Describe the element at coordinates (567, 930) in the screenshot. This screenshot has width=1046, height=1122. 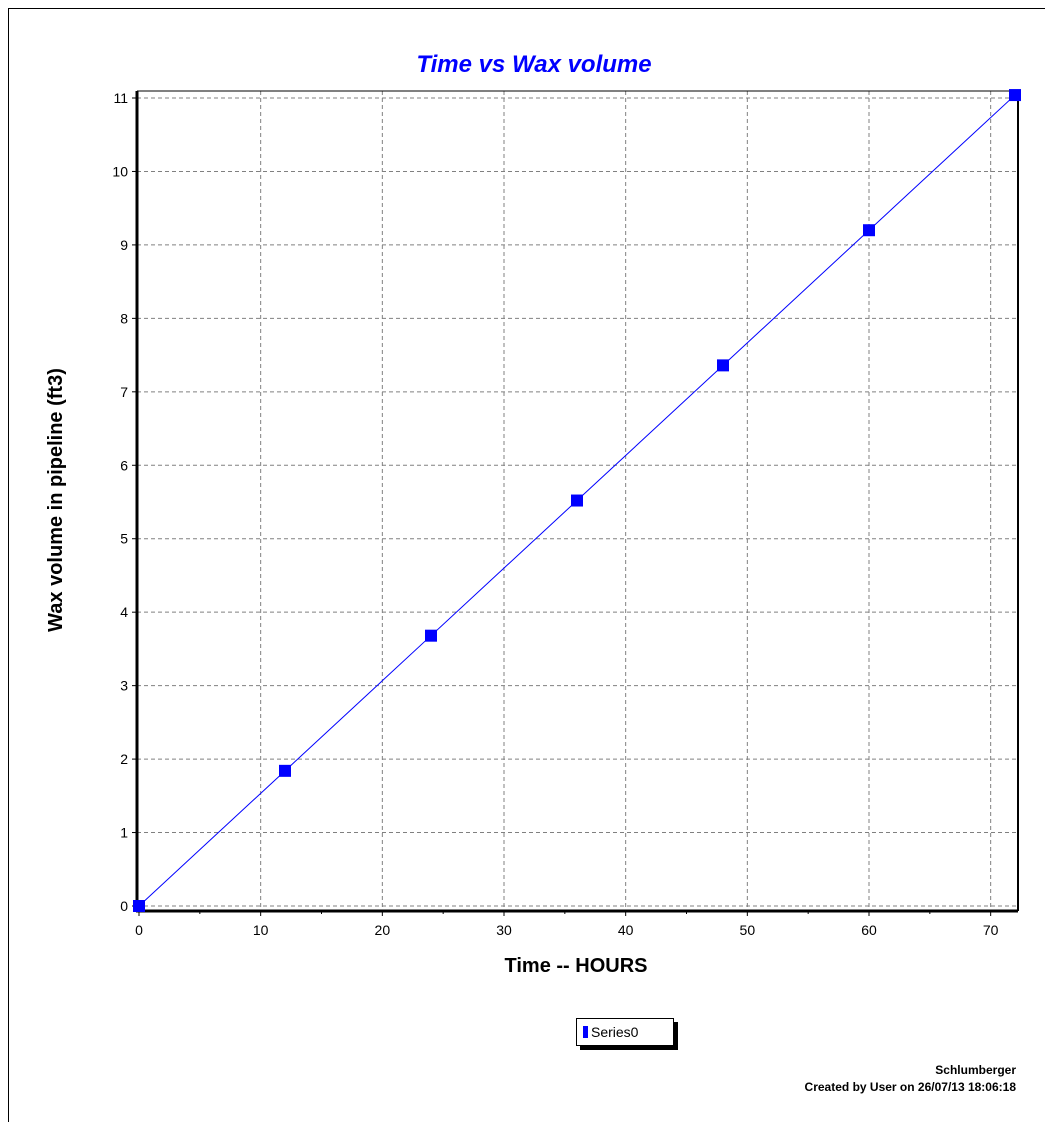
I see `x-tick-labels: 0 10 20 30 40 50 60 70` at that location.